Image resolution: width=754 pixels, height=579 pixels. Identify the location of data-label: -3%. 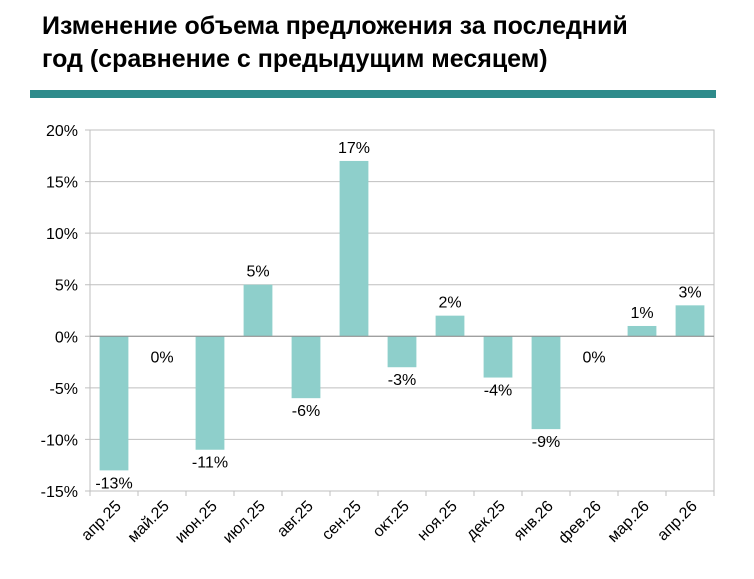
(402, 380).